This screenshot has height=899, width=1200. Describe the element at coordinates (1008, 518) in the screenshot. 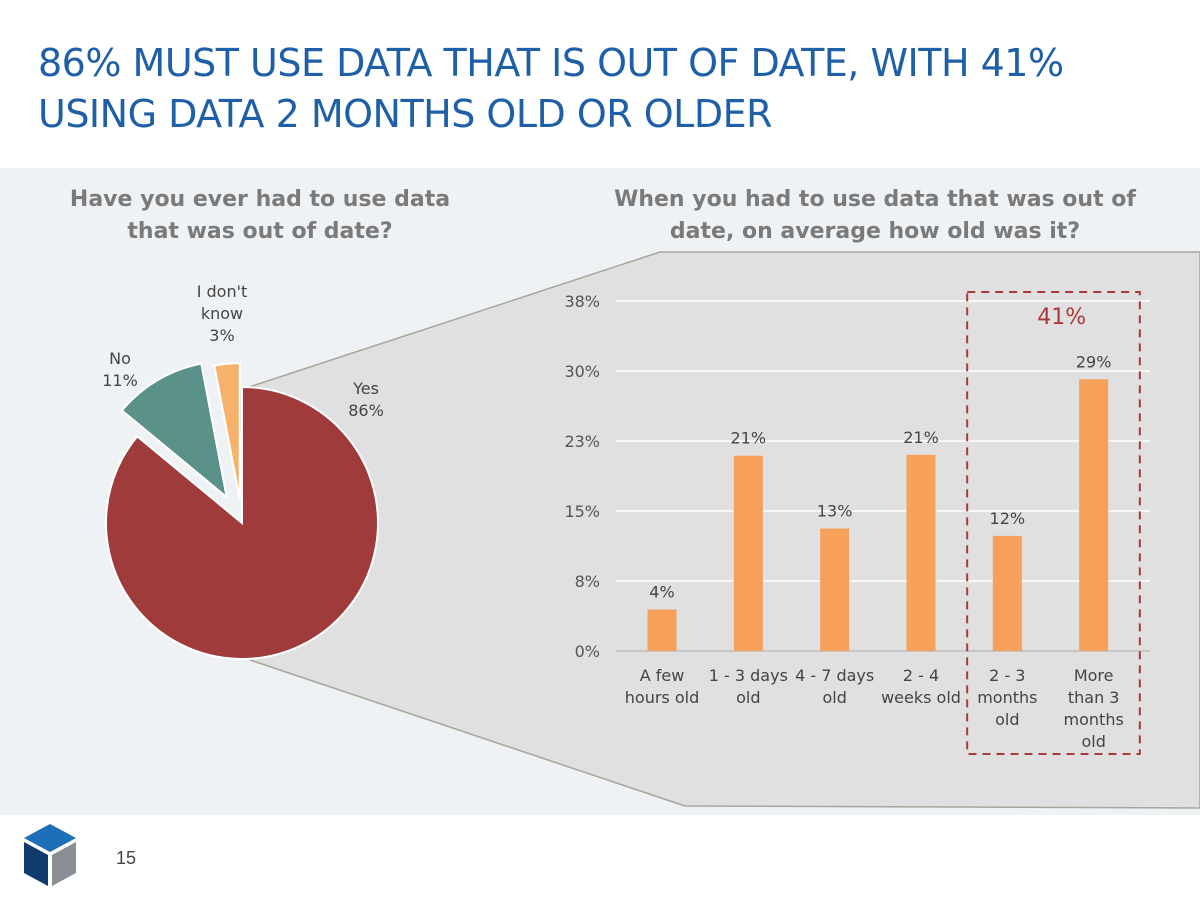

I see `bar-data-label: 12%` at that location.